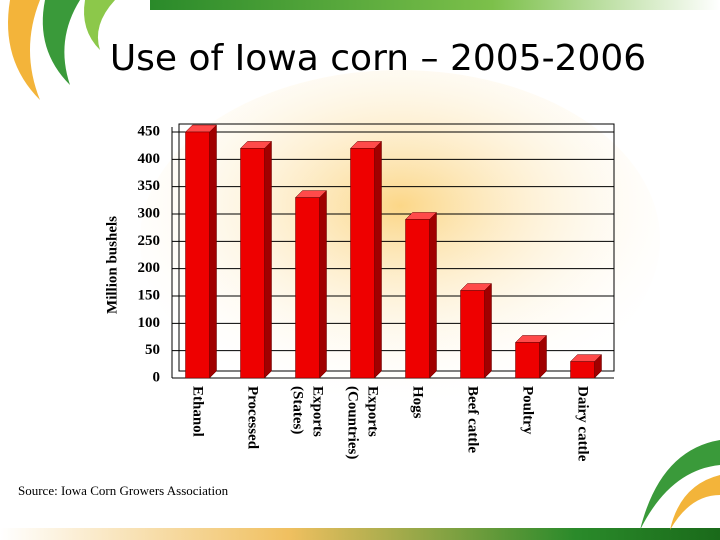  What do you see at coordinates (149, 268) in the screenshot?
I see `y-tick-label: 200` at bounding box center [149, 268].